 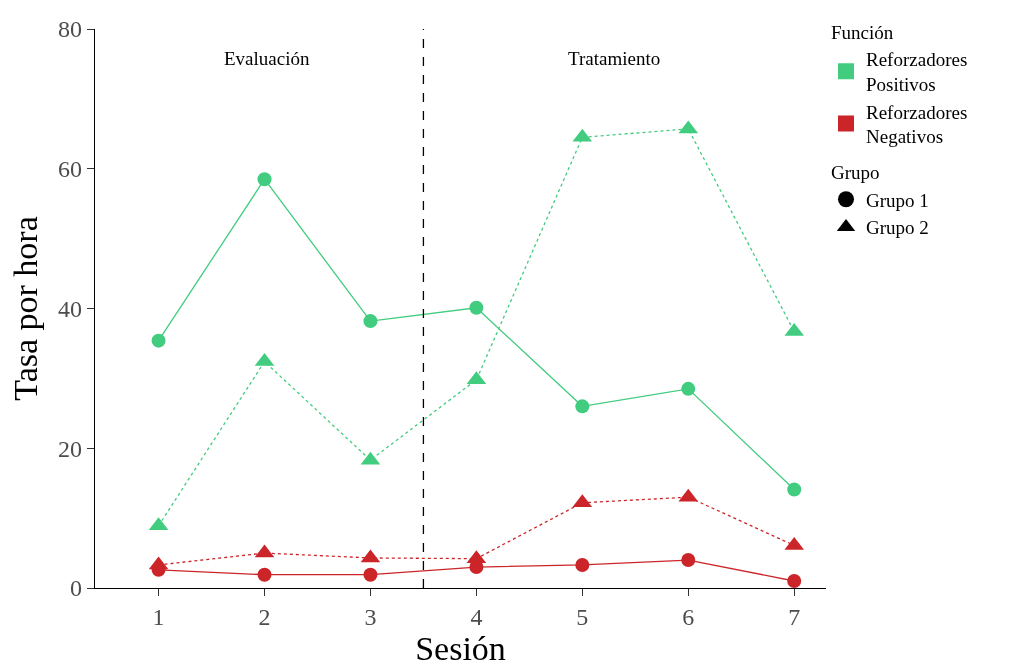 I want to click on y-tick-label: 40, so click(x=70, y=308).